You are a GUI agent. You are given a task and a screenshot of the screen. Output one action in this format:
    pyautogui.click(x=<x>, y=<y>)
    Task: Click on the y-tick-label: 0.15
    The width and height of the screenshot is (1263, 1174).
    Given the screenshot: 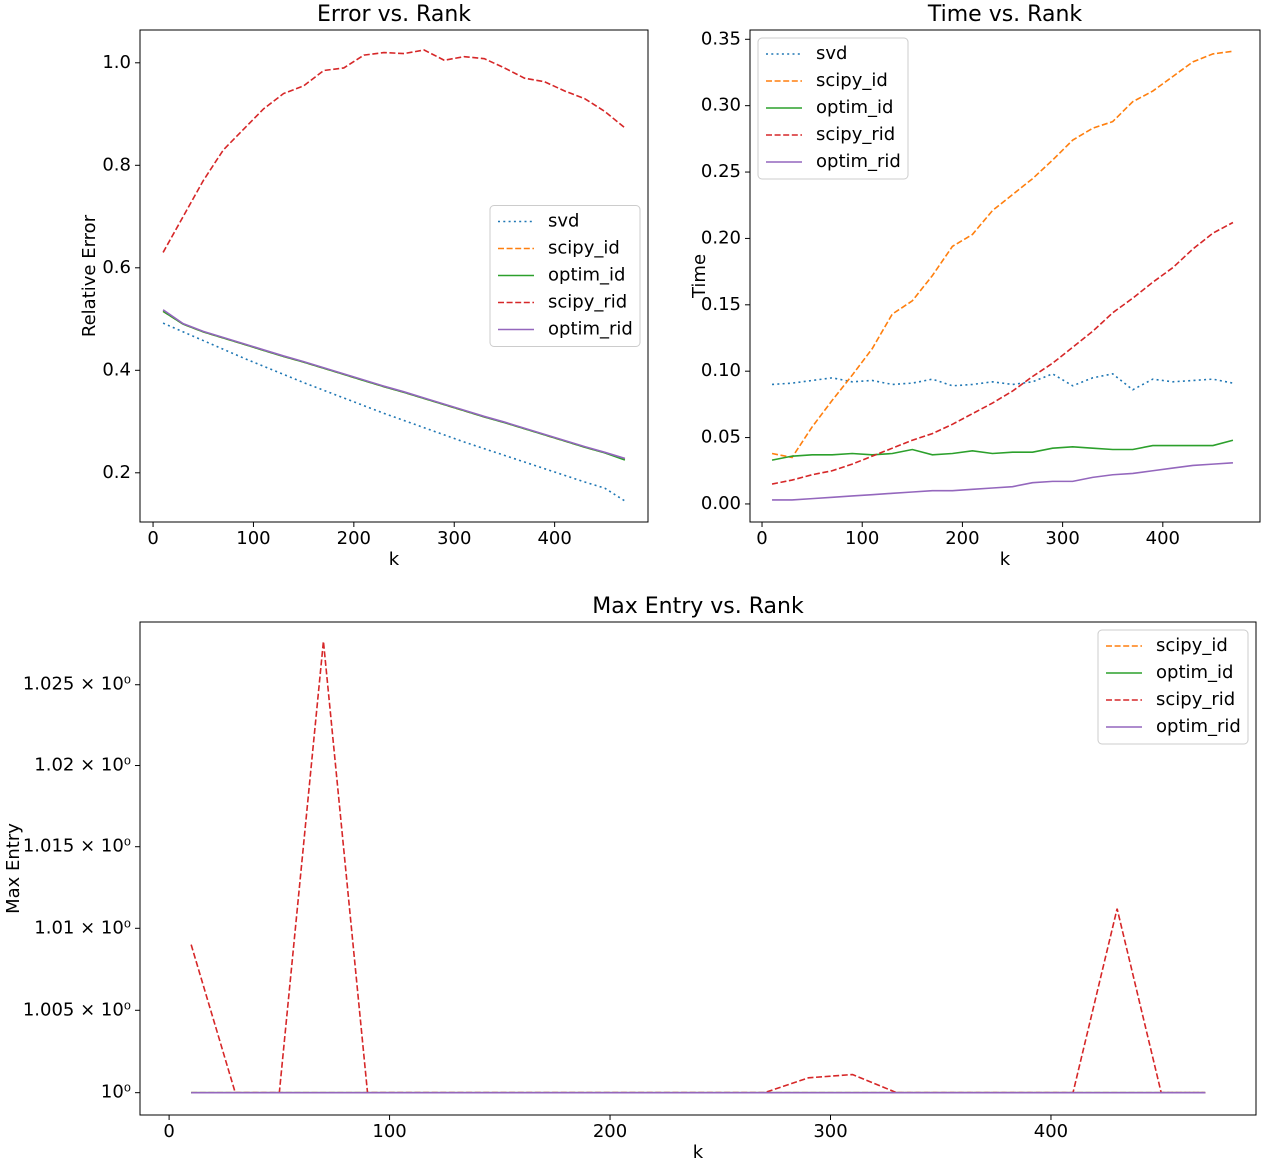 What is the action you would take?
    pyautogui.click(x=721, y=304)
    